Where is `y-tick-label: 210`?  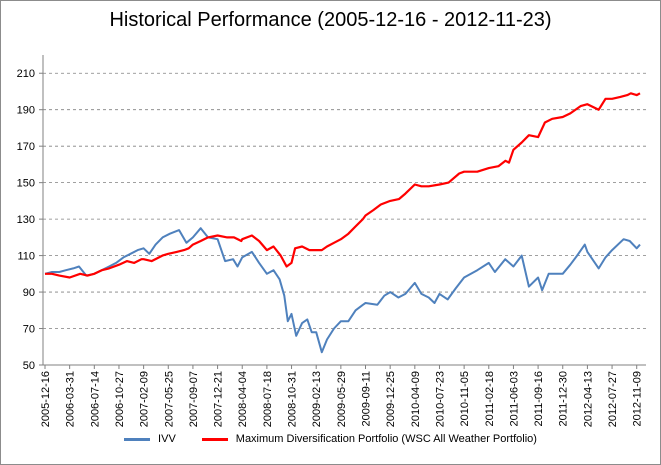 y-tick-label: 210 is located at coordinates (26, 74).